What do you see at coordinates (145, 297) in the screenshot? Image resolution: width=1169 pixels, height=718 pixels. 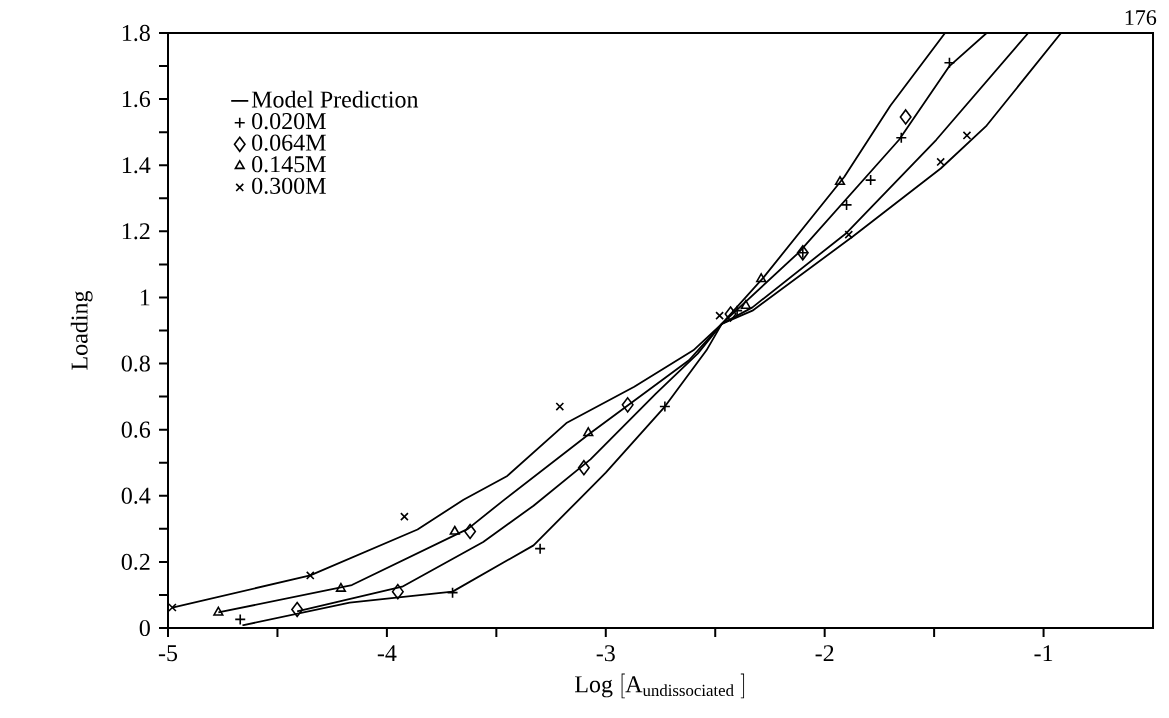 I see `y-tick-label: 1` at bounding box center [145, 297].